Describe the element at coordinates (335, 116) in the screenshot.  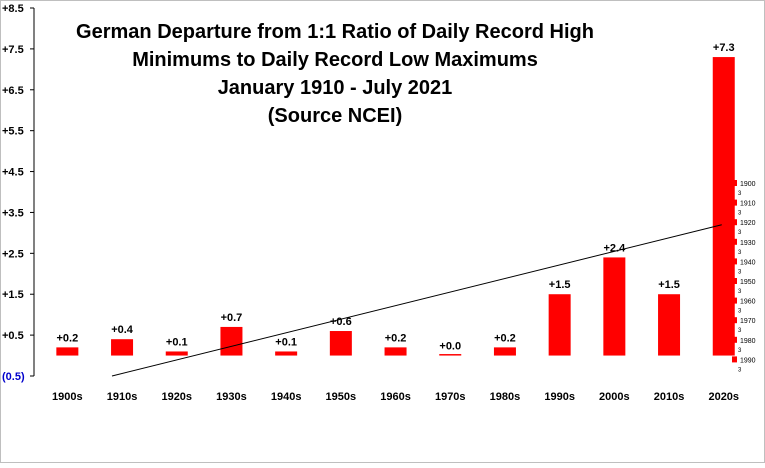
I see `chart-title-line: (Source NCEI)` at that location.